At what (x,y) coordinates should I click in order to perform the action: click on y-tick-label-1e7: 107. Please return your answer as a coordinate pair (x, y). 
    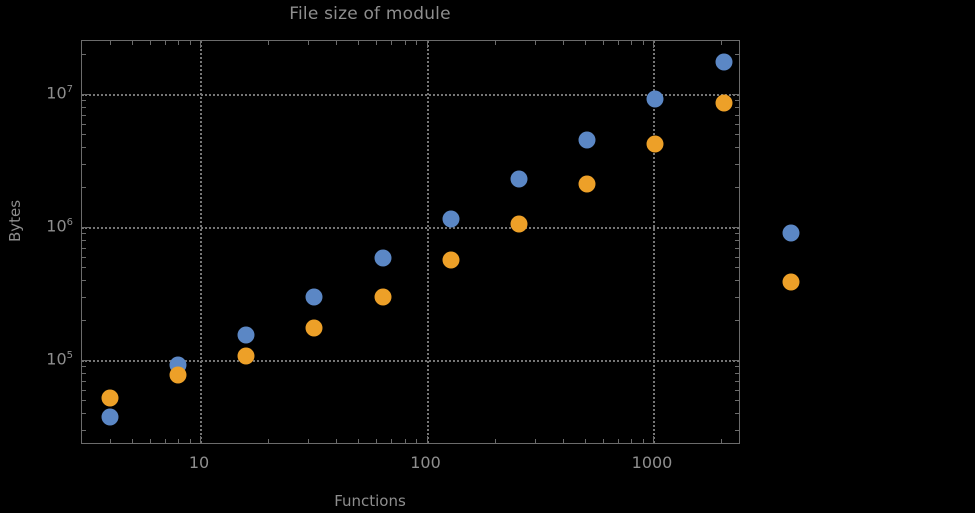
    Looking at the image, I should click on (59, 93).